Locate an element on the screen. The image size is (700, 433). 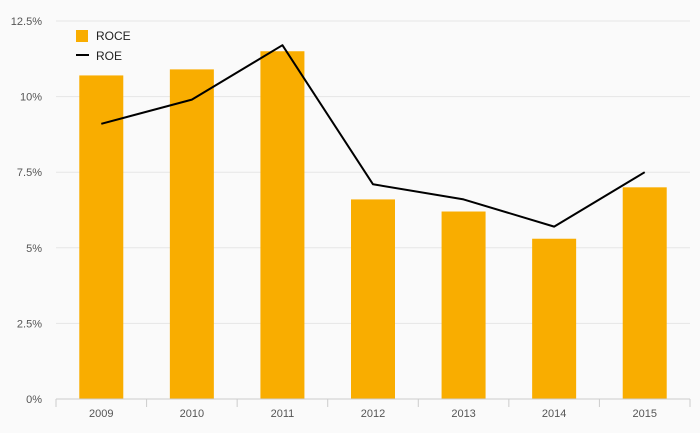
y-tick-label: 2.5% is located at coordinates (29, 324).